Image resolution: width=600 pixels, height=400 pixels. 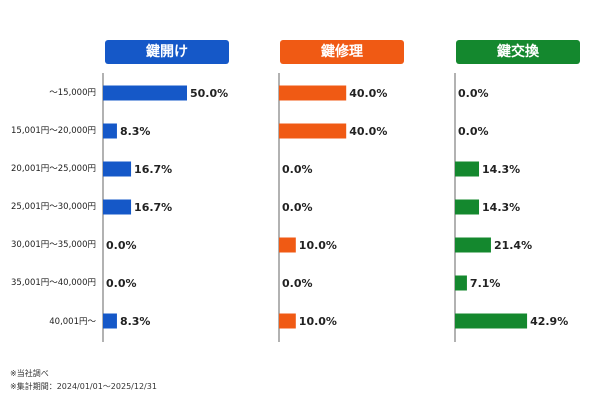 What do you see at coordinates (72, 93) in the screenshot?
I see `category-label: ～15,000円` at bounding box center [72, 93].